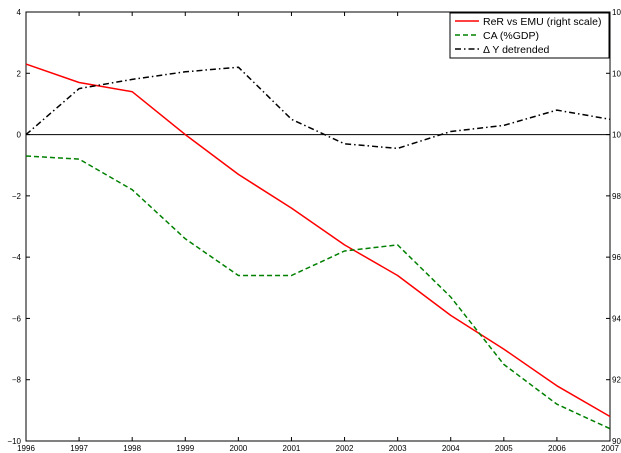  What do you see at coordinates (19, 73) in the screenshot?
I see `y-left-tick-label: 2` at bounding box center [19, 73].